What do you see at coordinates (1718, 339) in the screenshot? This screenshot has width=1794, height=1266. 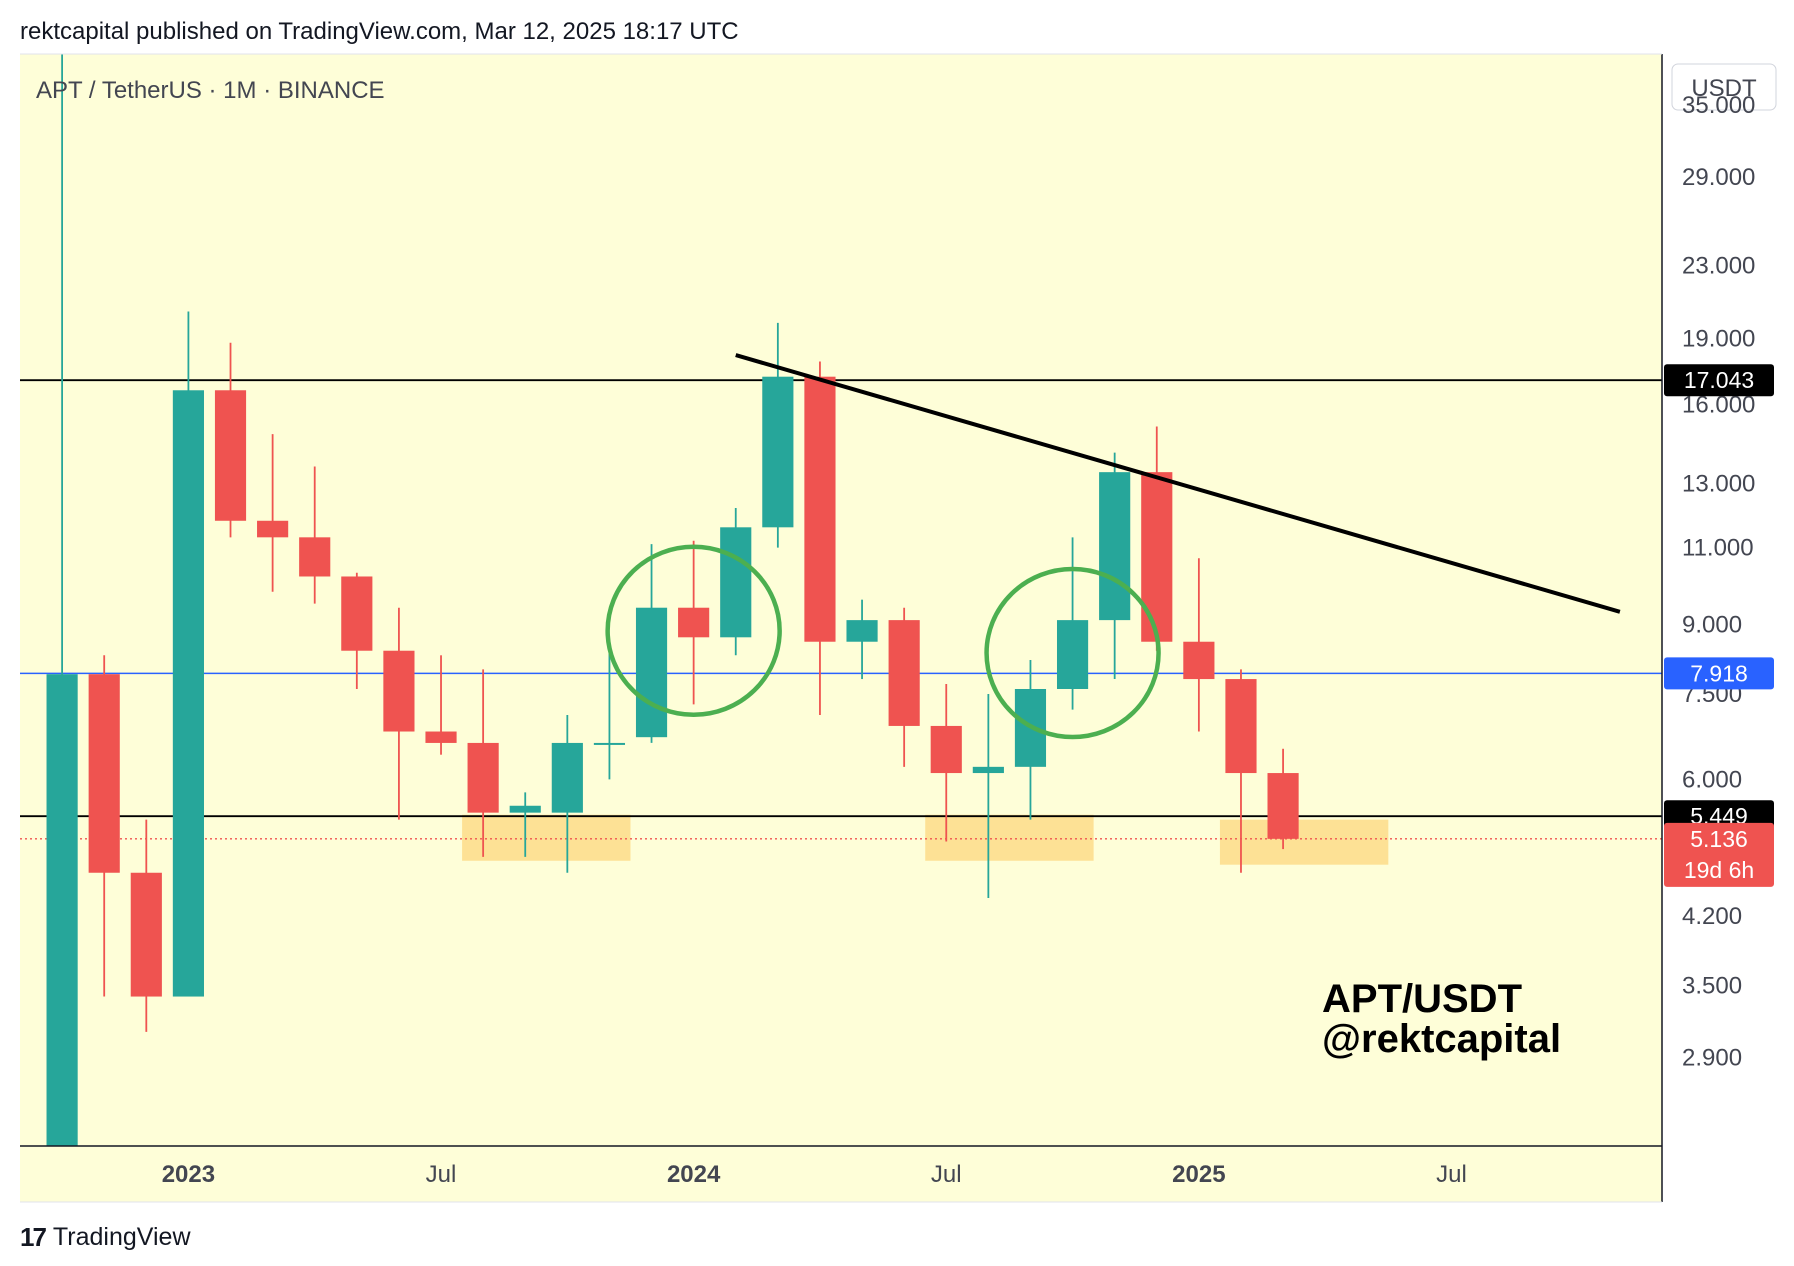 I see `price-tick-label: 19.000` at bounding box center [1718, 339].